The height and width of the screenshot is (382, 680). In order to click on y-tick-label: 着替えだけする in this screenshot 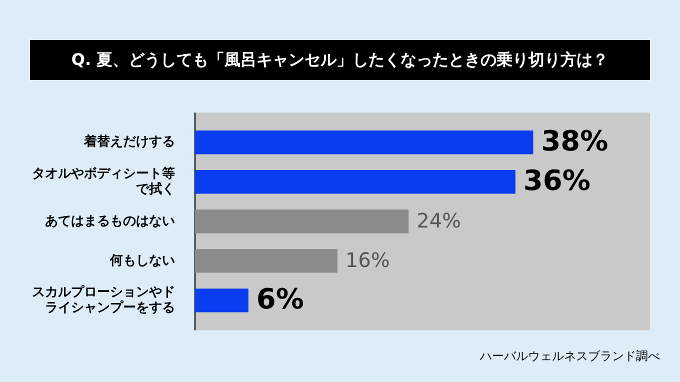, I will do `click(129, 142)`.